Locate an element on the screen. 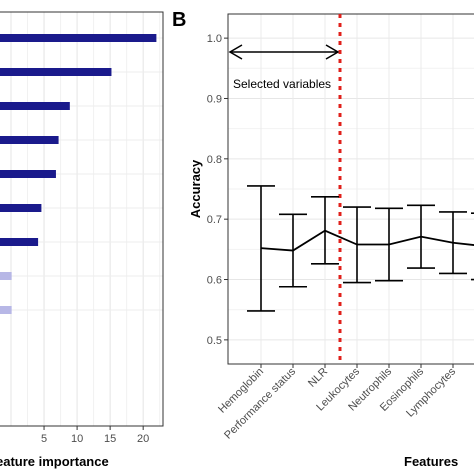 This screenshot has height=474, width=474. panel-b-y-ticks: 0.5 0.6 0.7 0.8 0.9 1.0 is located at coordinates (217, 190).